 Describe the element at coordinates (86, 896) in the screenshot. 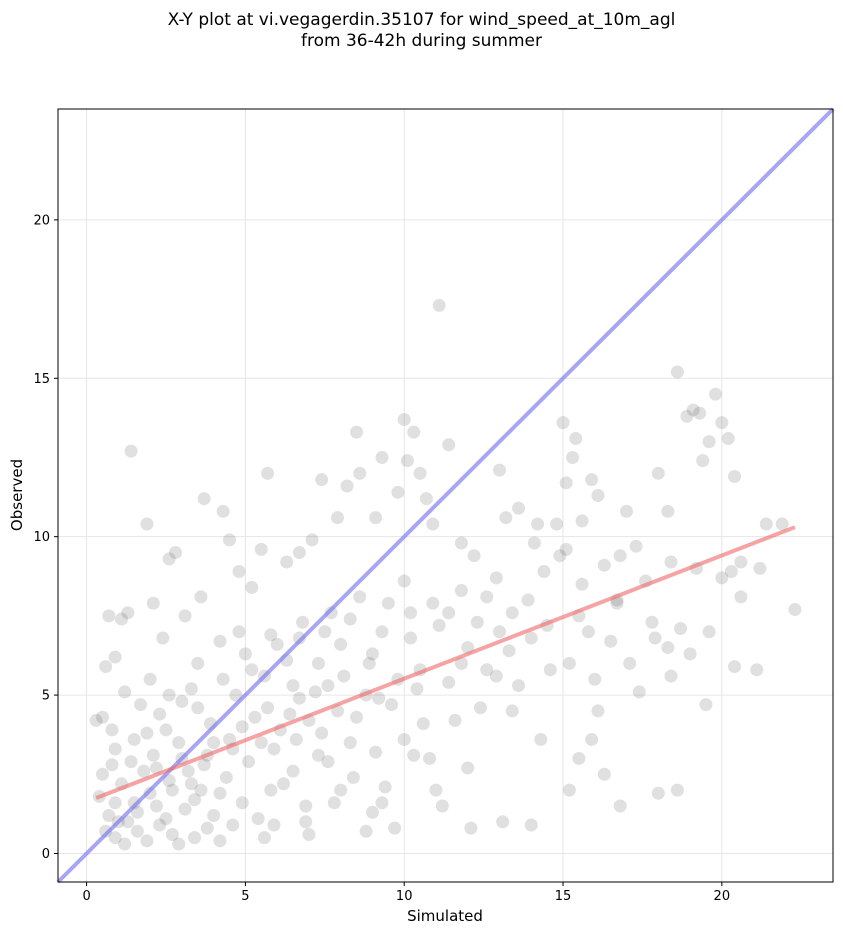

I see `x-tick-label-0: 0` at that location.